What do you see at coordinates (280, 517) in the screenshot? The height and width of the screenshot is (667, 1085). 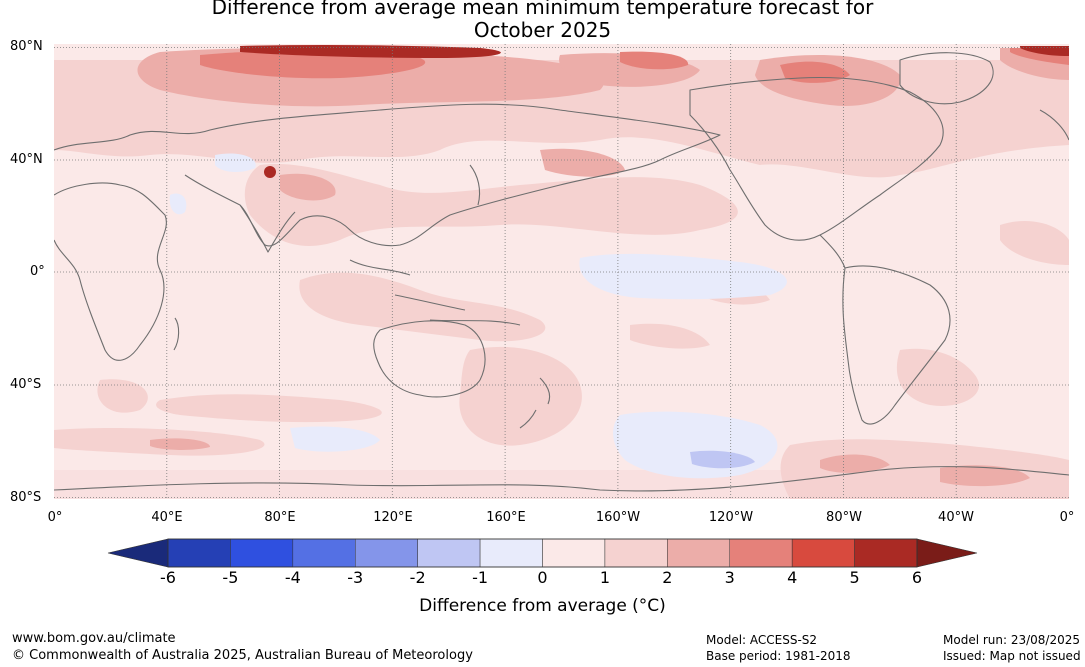 I see `lon-label-80e: 80°E` at bounding box center [280, 517].